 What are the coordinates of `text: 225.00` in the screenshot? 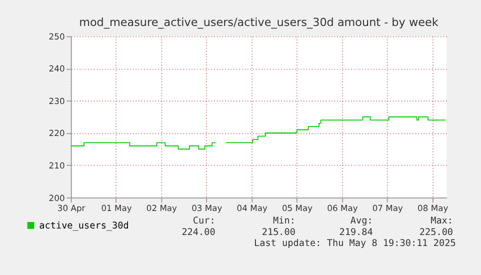 It's located at (436, 232).